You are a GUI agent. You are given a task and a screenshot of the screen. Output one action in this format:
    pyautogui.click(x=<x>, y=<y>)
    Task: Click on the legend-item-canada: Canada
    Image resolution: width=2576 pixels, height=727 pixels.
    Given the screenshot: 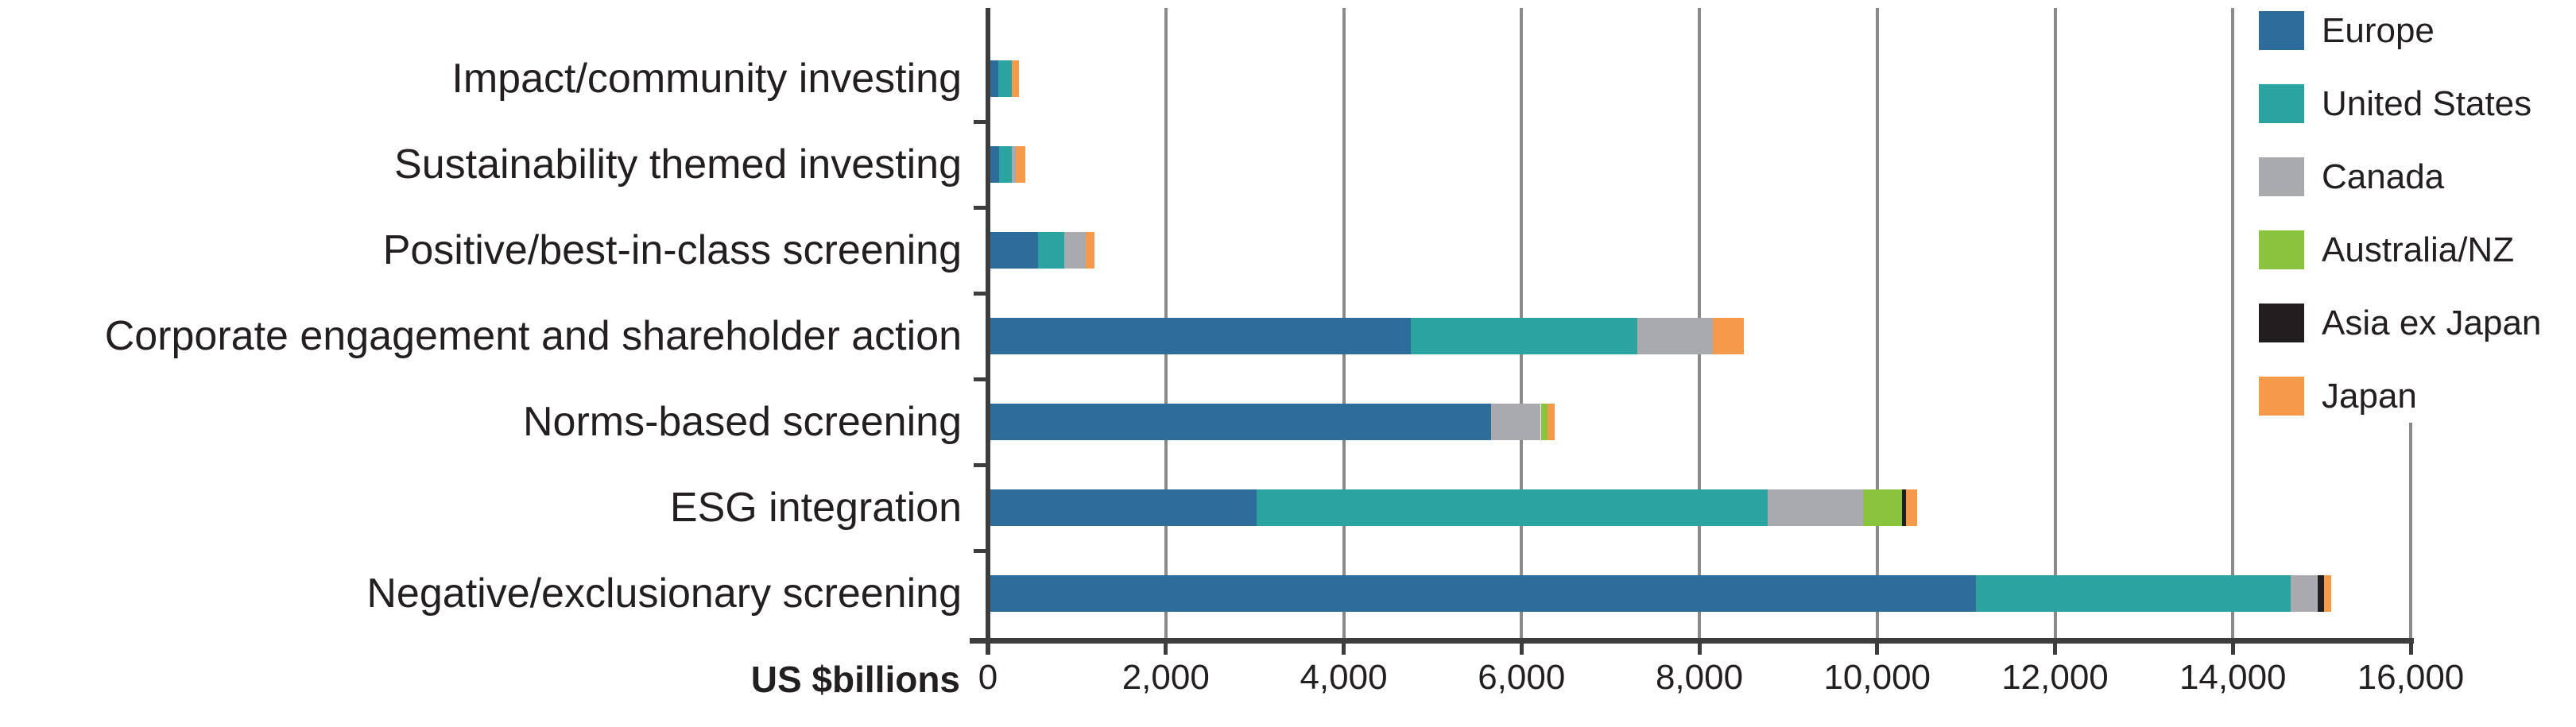 What is the action you would take?
    pyautogui.click(x=2417, y=176)
    